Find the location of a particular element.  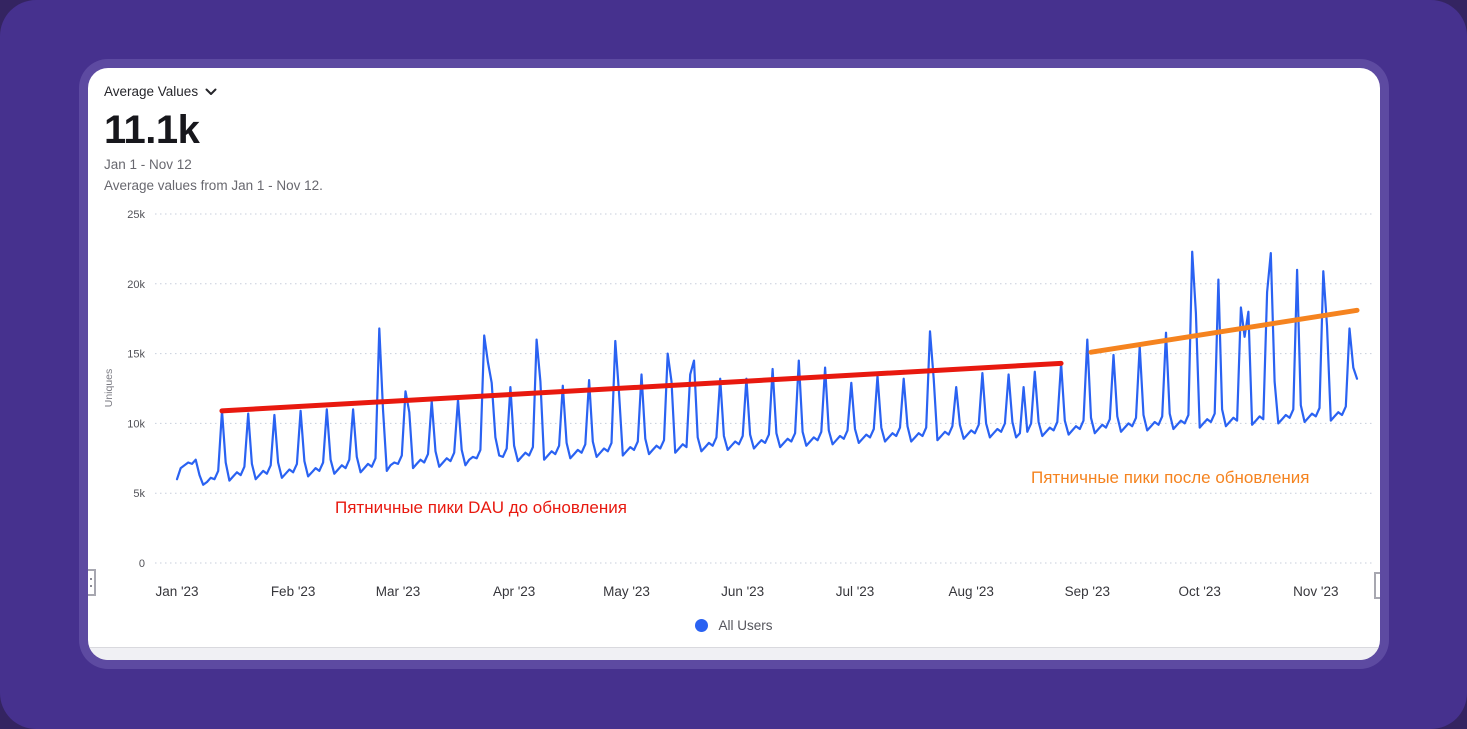

x-tick-label: Jun '23 is located at coordinates (742, 591).